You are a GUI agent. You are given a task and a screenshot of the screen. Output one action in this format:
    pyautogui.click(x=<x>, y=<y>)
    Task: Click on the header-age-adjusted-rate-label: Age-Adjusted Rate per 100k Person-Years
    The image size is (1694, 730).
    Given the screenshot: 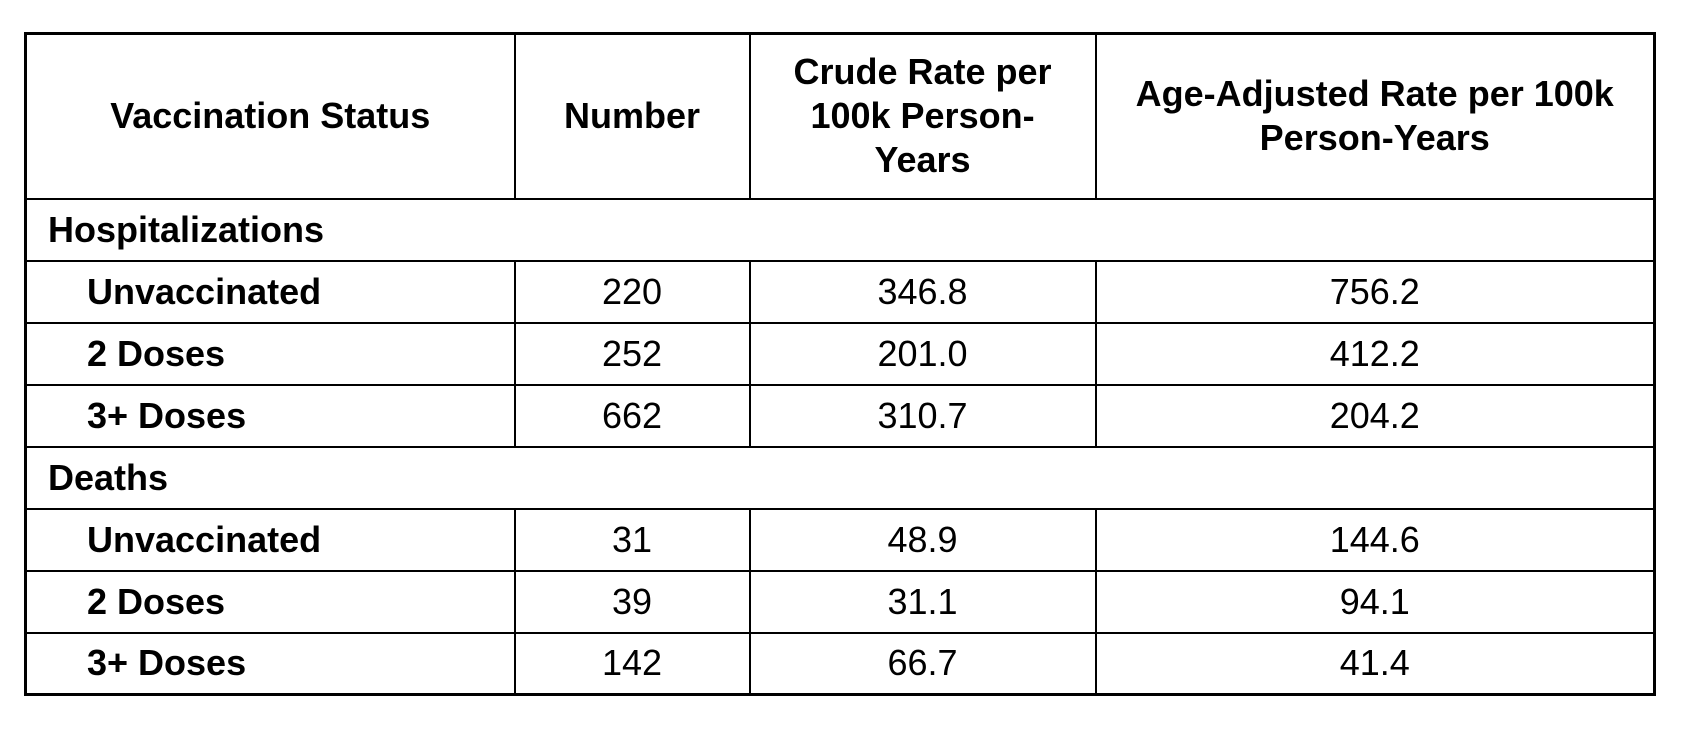 What is the action you would take?
    pyautogui.click(x=1374, y=116)
    